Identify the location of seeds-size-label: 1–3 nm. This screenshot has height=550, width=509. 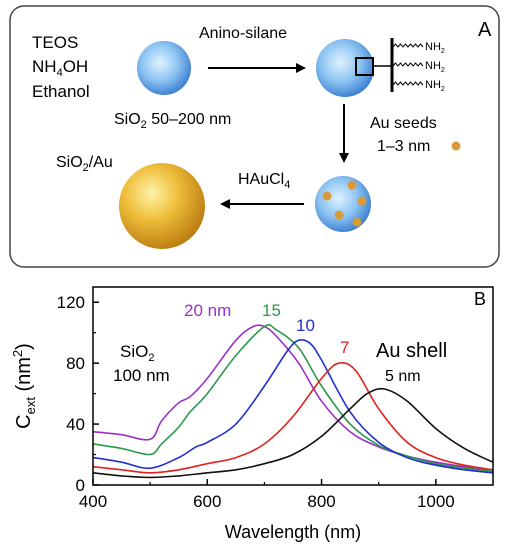
(403, 146).